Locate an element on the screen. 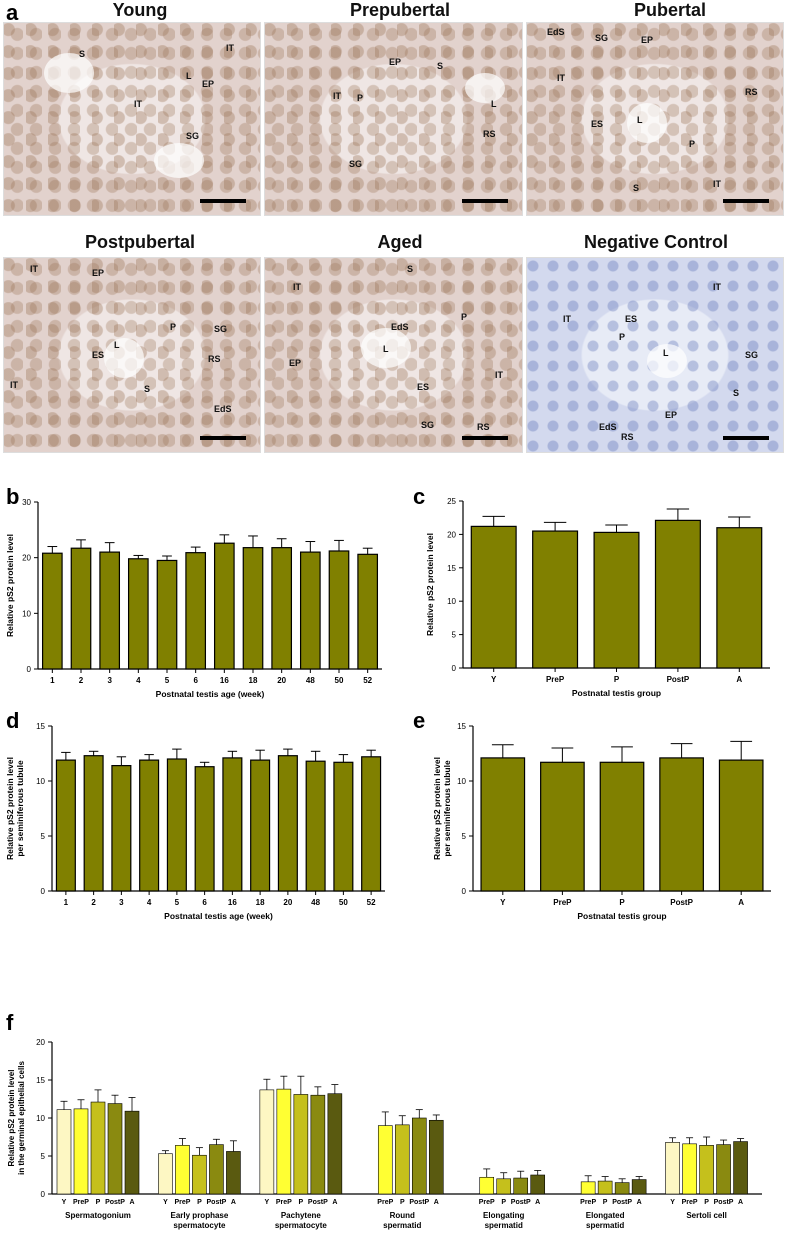  x-tick-label: 5 is located at coordinates (177, 902).